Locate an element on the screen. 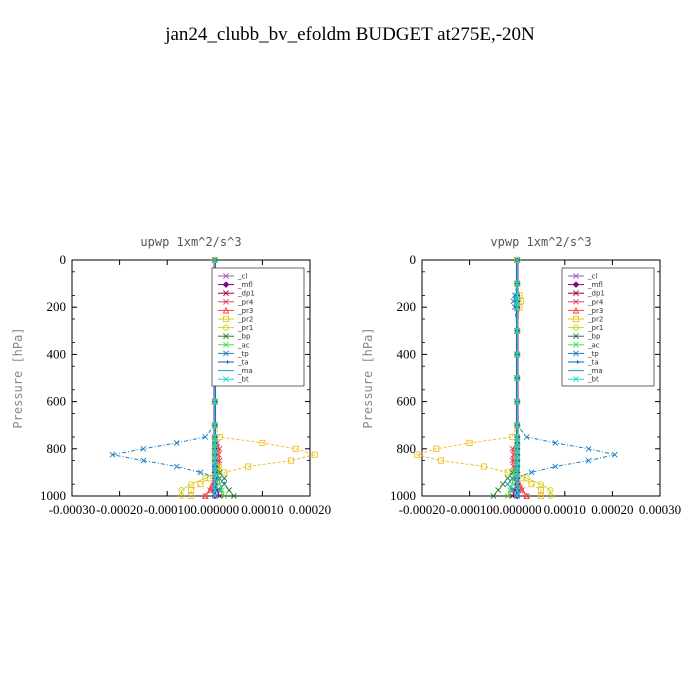 The width and height of the screenshot is (700, 700). legend-entry: _tp is located at coordinates (243, 354).